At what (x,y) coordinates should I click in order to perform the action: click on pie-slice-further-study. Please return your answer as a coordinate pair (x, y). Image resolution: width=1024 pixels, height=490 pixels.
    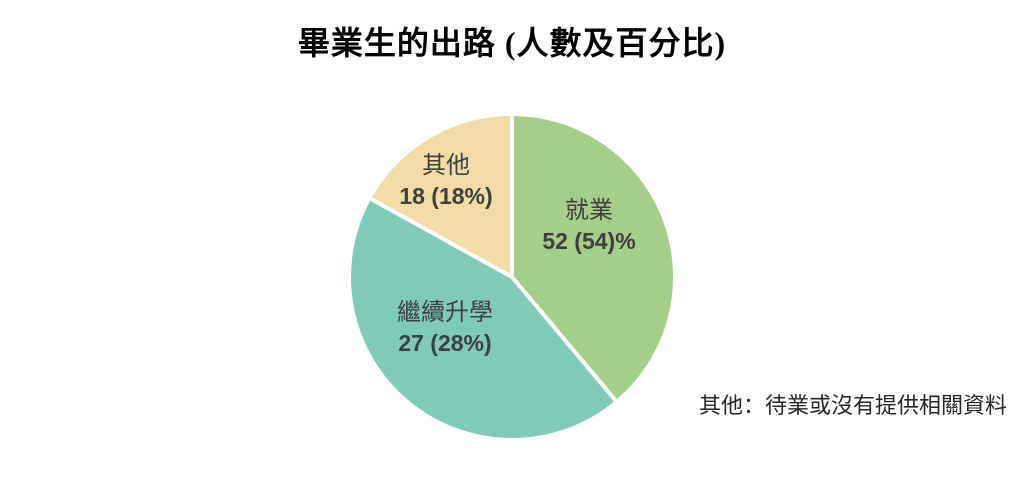
    Looking at the image, I should click on (483, 318).